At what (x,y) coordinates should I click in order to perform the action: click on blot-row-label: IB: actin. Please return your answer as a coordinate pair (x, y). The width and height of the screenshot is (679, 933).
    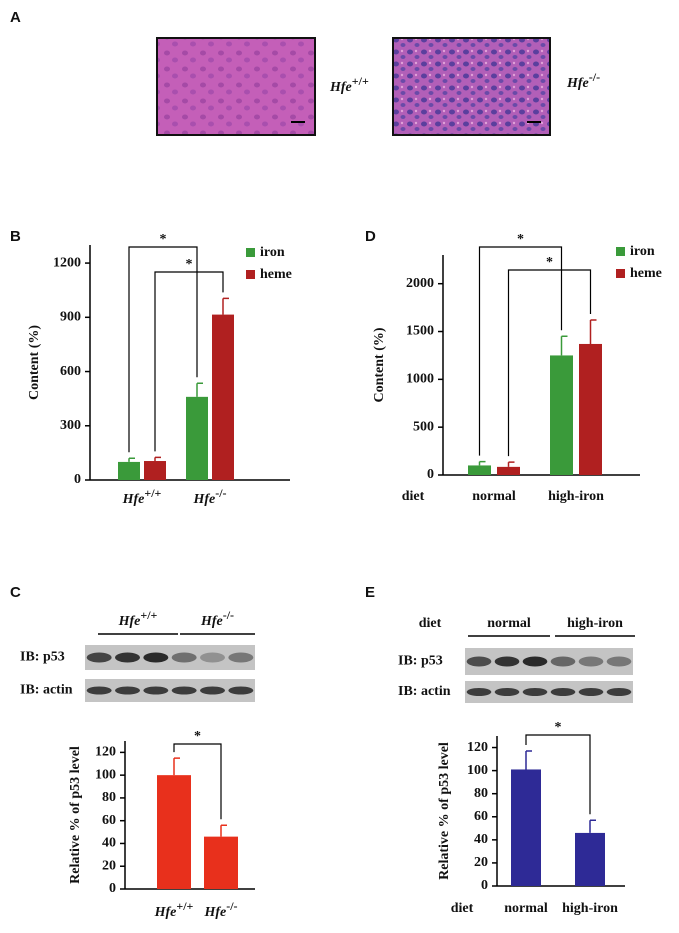
    Looking at the image, I should click on (46, 690).